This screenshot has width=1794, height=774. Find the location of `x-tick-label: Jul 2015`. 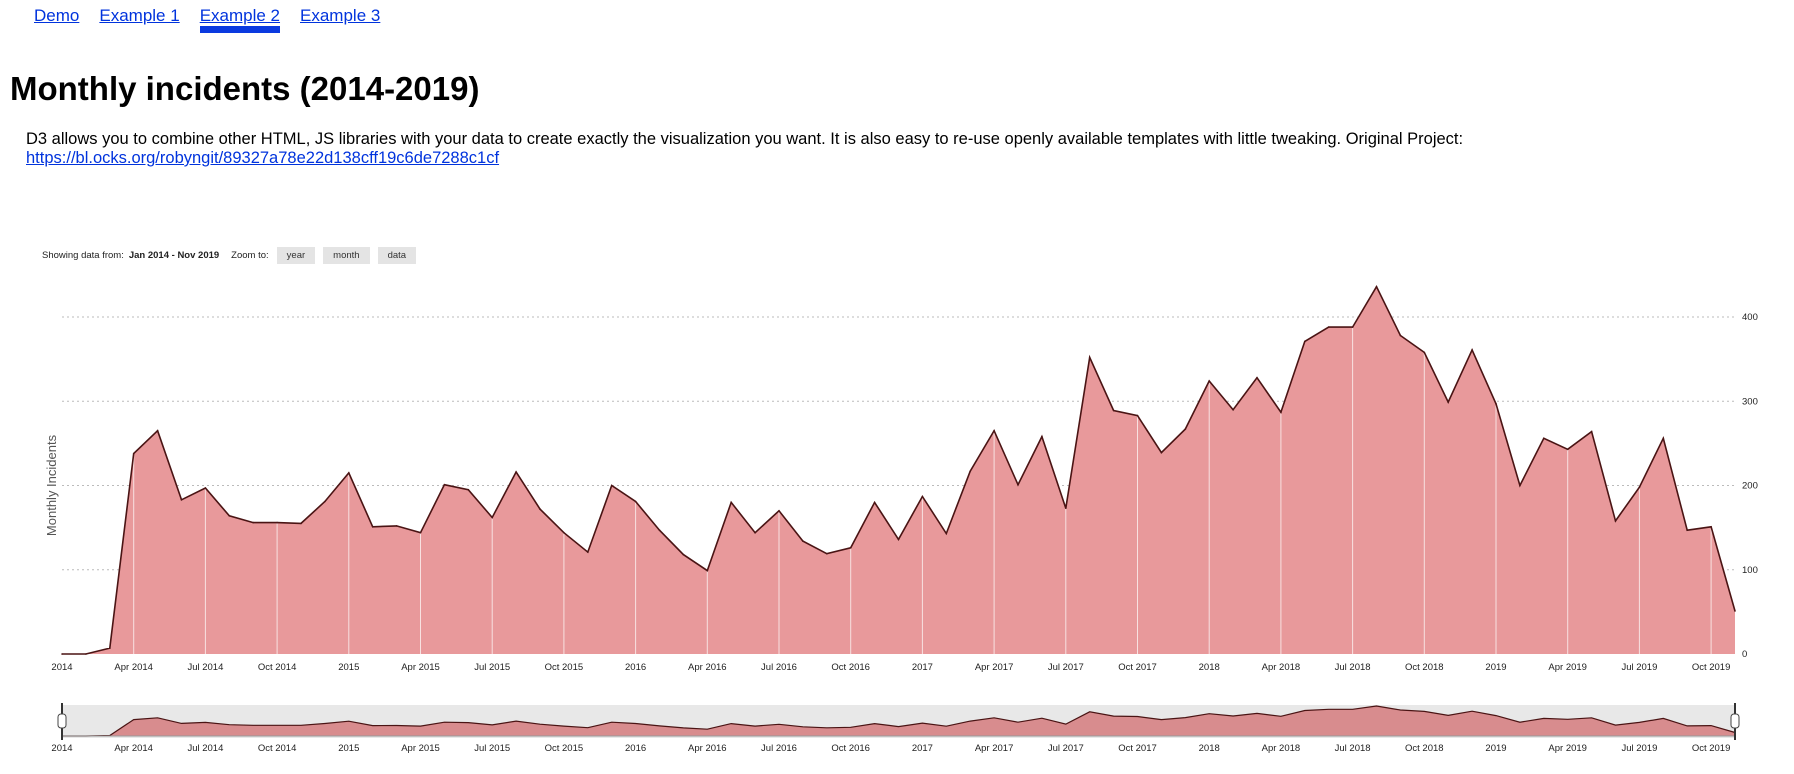

x-tick-label: Jul 2015 is located at coordinates (492, 667).